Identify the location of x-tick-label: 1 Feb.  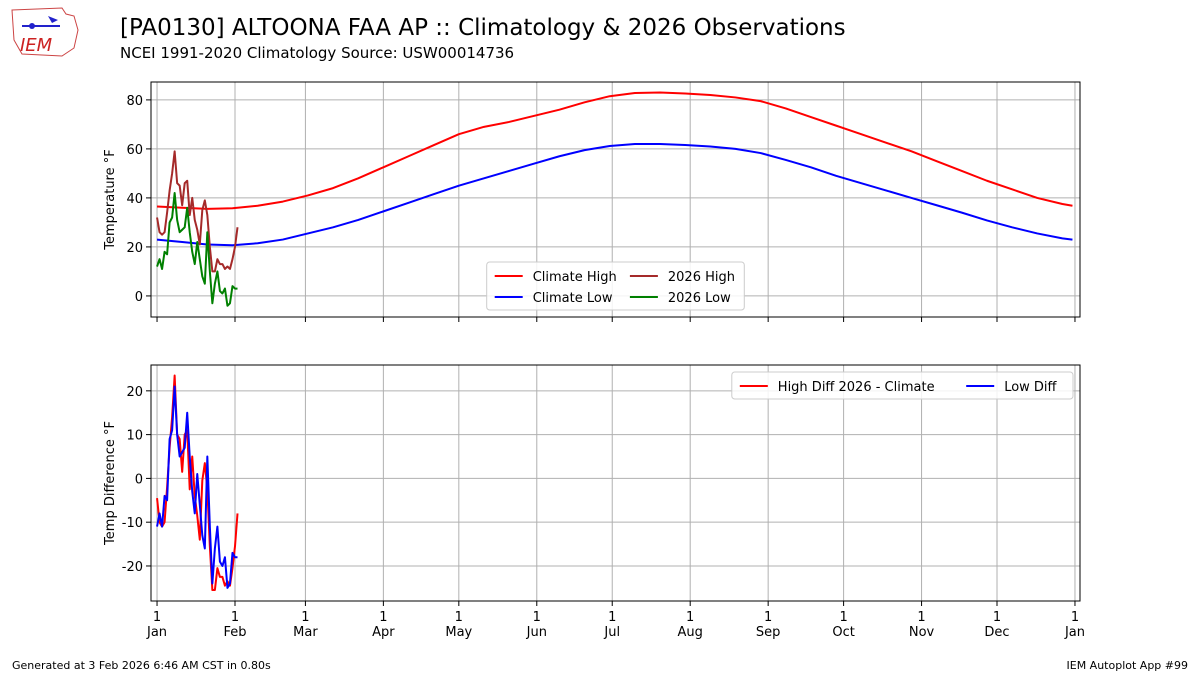
(234, 625).